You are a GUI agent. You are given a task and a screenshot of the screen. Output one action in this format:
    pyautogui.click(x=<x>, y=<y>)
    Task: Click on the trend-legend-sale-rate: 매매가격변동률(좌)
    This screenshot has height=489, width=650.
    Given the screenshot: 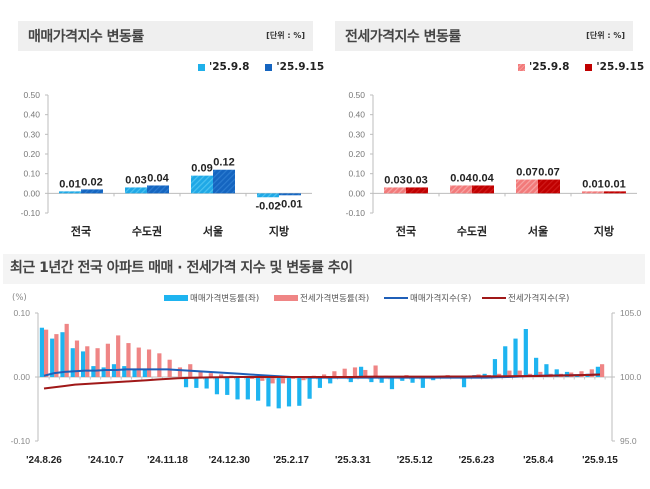 What is the action you would take?
    pyautogui.click(x=211, y=298)
    